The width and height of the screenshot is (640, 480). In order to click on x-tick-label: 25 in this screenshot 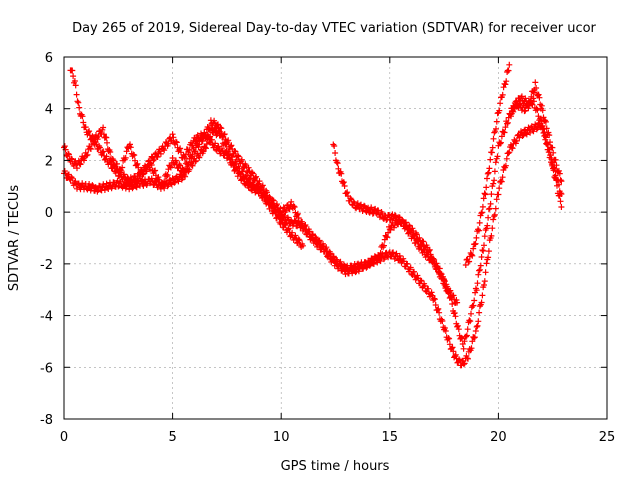, I will do `click(607, 437)`.